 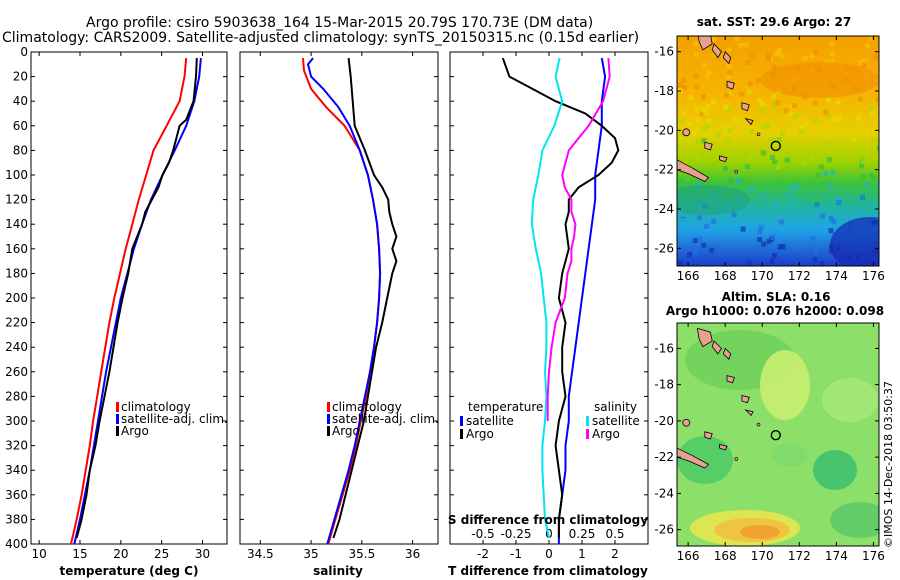 What do you see at coordinates (548, 520) in the screenshot?
I see `difference-xlabel-s: S difference from climatology` at bounding box center [548, 520].